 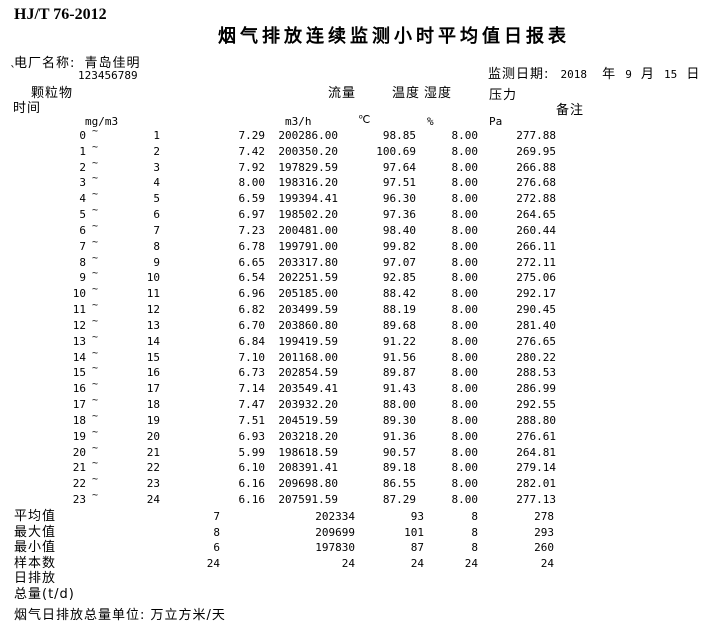 What do you see at coordinates (308, 246) in the screenshot?
I see `flow-value: 199791.00` at bounding box center [308, 246].